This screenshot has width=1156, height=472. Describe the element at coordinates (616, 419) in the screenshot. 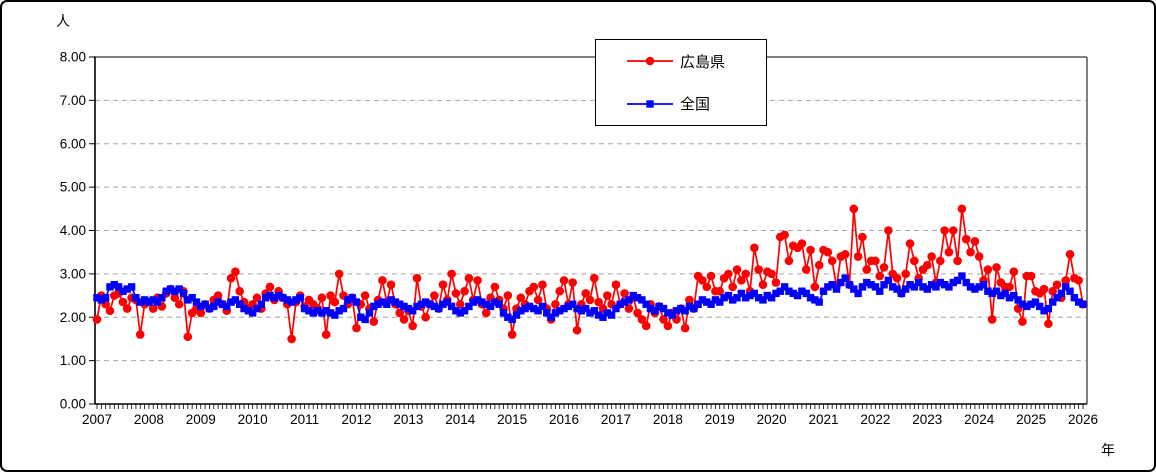

I see `x-year-label: 2017` at that location.